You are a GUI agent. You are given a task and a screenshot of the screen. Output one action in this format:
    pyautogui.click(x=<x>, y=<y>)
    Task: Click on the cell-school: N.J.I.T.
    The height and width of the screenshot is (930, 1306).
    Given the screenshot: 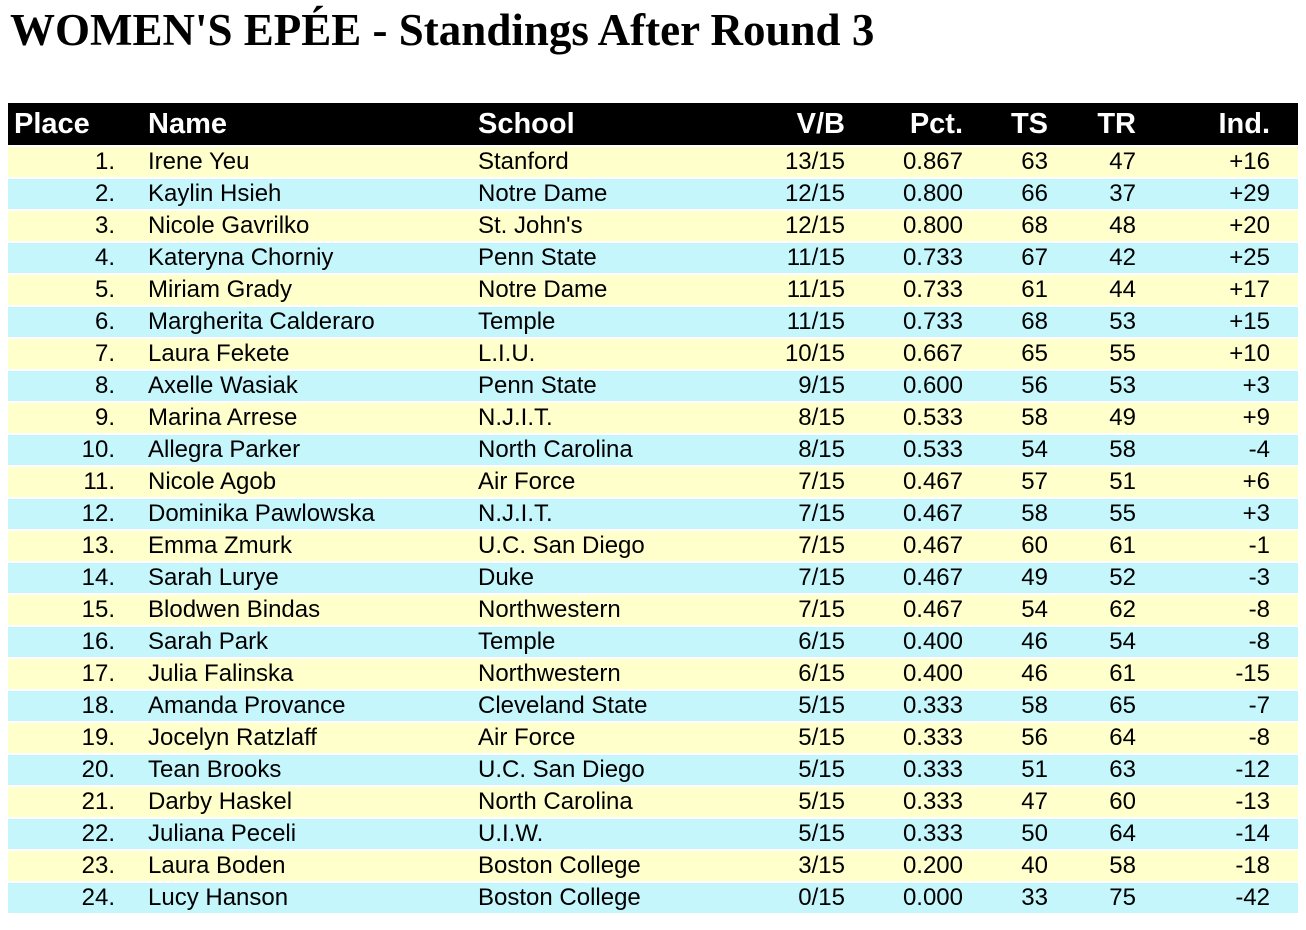 What is the action you would take?
    pyautogui.click(x=615, y=418)
    